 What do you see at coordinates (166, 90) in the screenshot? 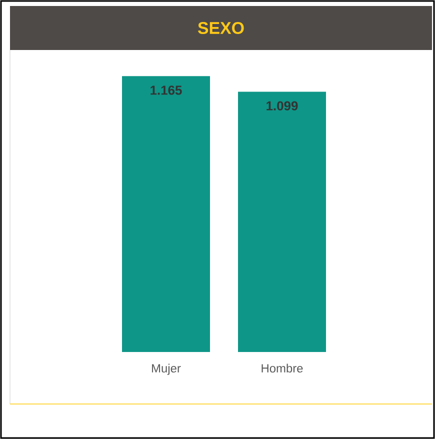
I see `data-label: 1.165` at bounding box center [166, 90].